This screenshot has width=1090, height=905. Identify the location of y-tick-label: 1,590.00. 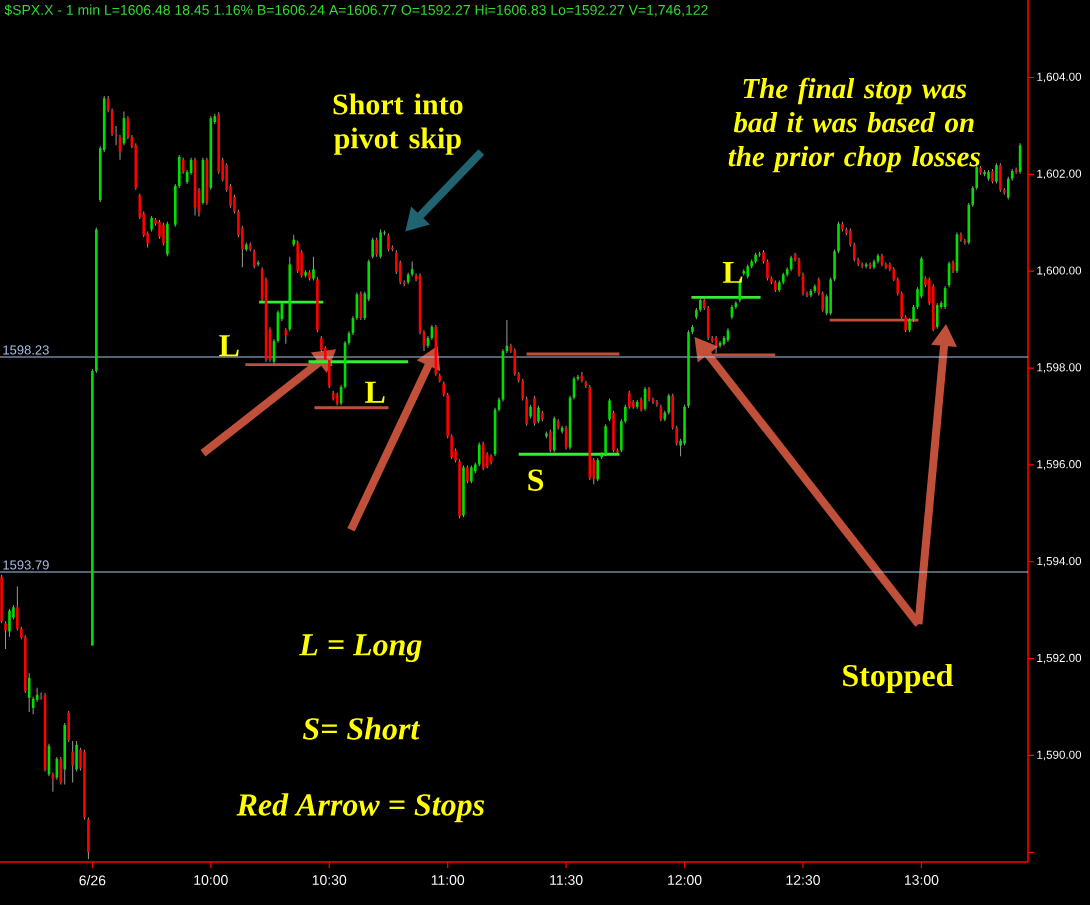
(1059, 755).